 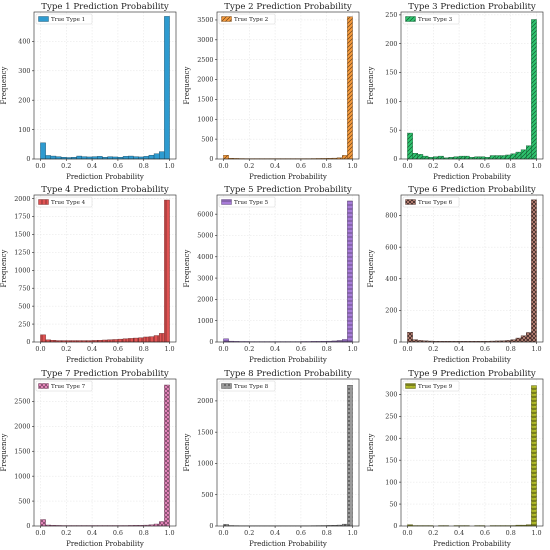 What do you see at coordinates (22, 451) in the screenshot?
I see `y-tick-label: 1500` at bounding box center [22, 451].